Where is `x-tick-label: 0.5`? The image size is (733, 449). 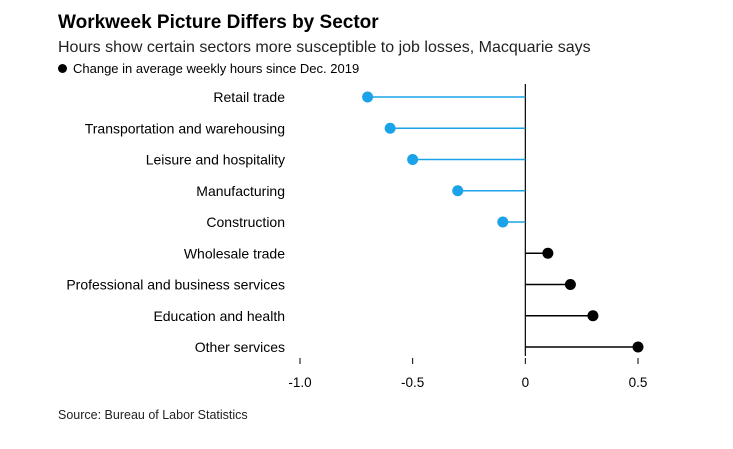 x-tick-label: 0.5 is located at coordinates (638, 382).